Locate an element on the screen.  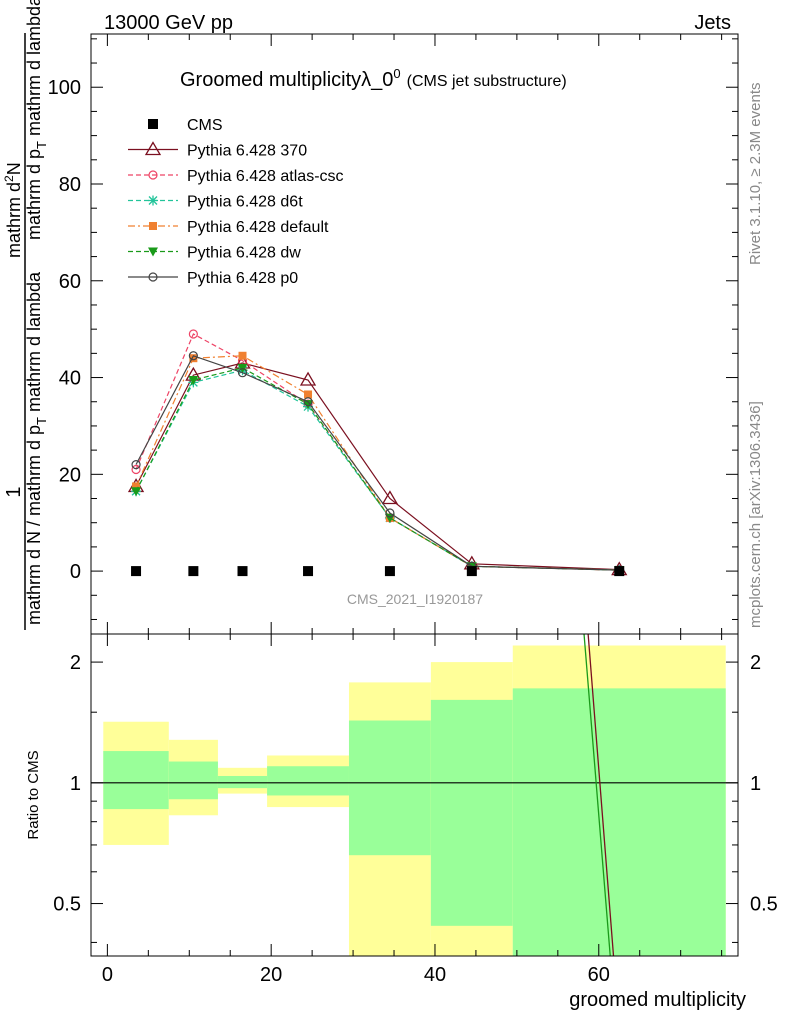
ratio-y-tick-label: 2 is located at coordinates (75, 663).